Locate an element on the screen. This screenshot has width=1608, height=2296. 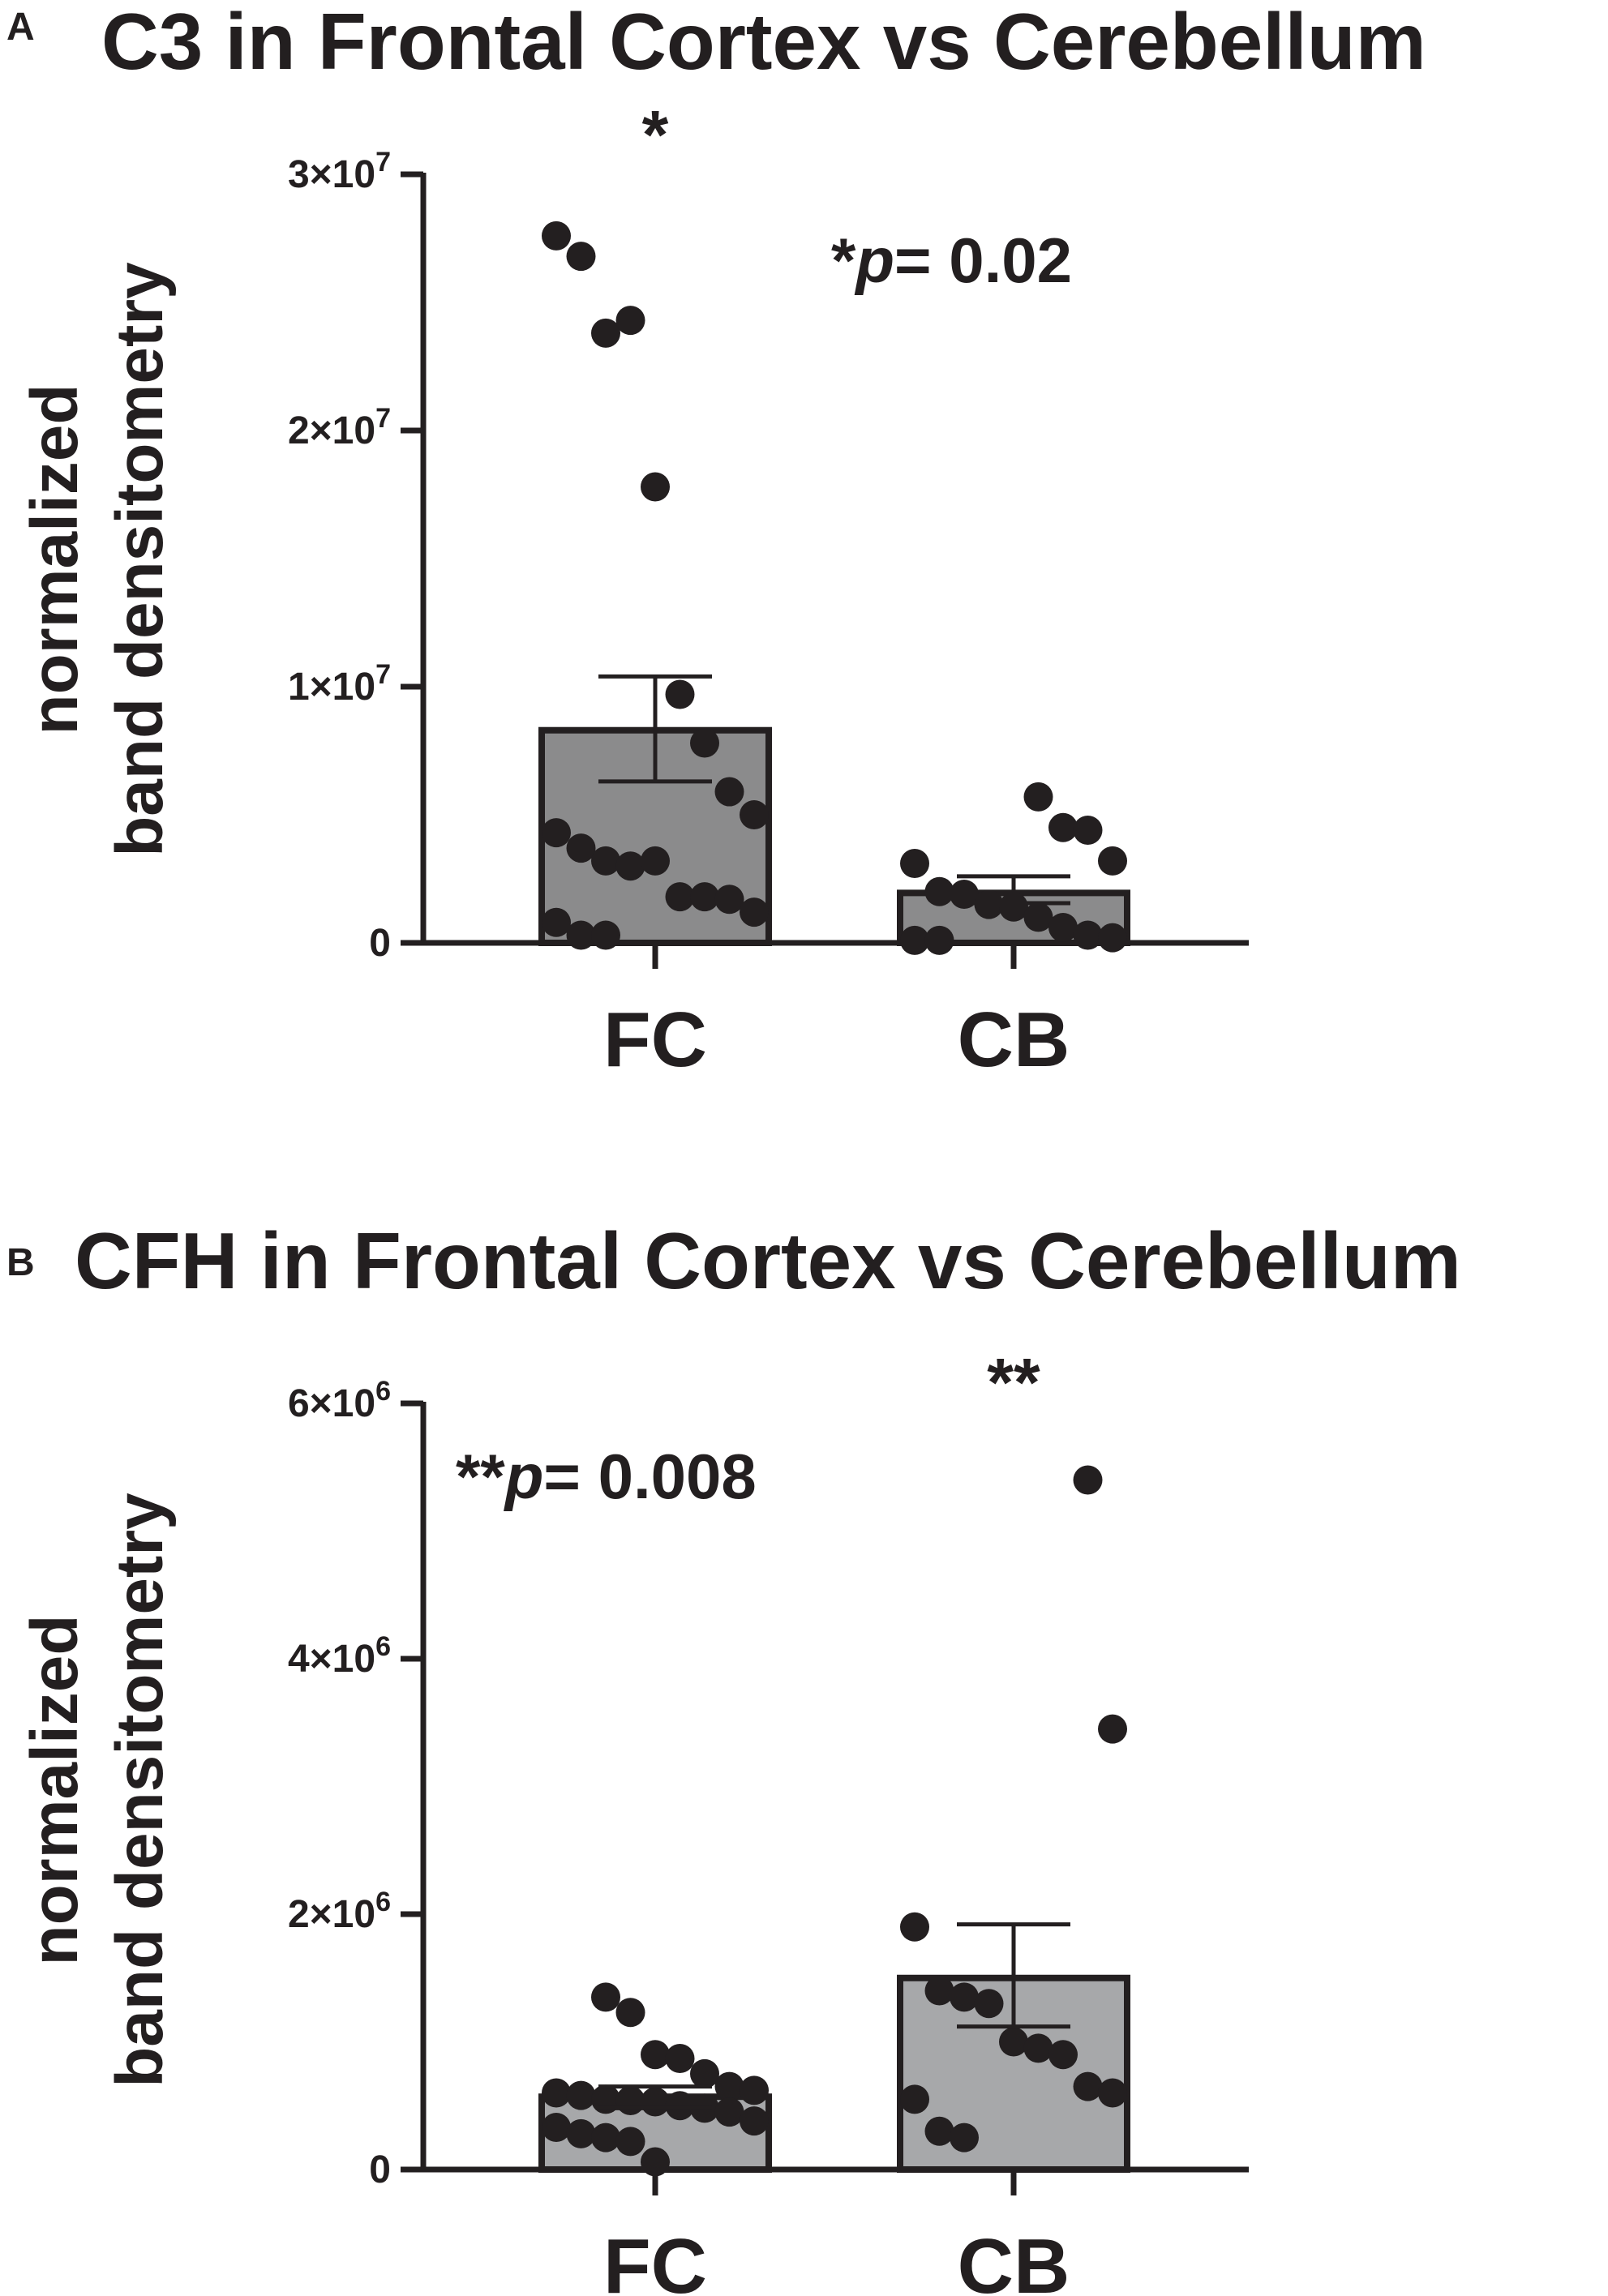
panel-letter: A is located at coordinates (20, 28).